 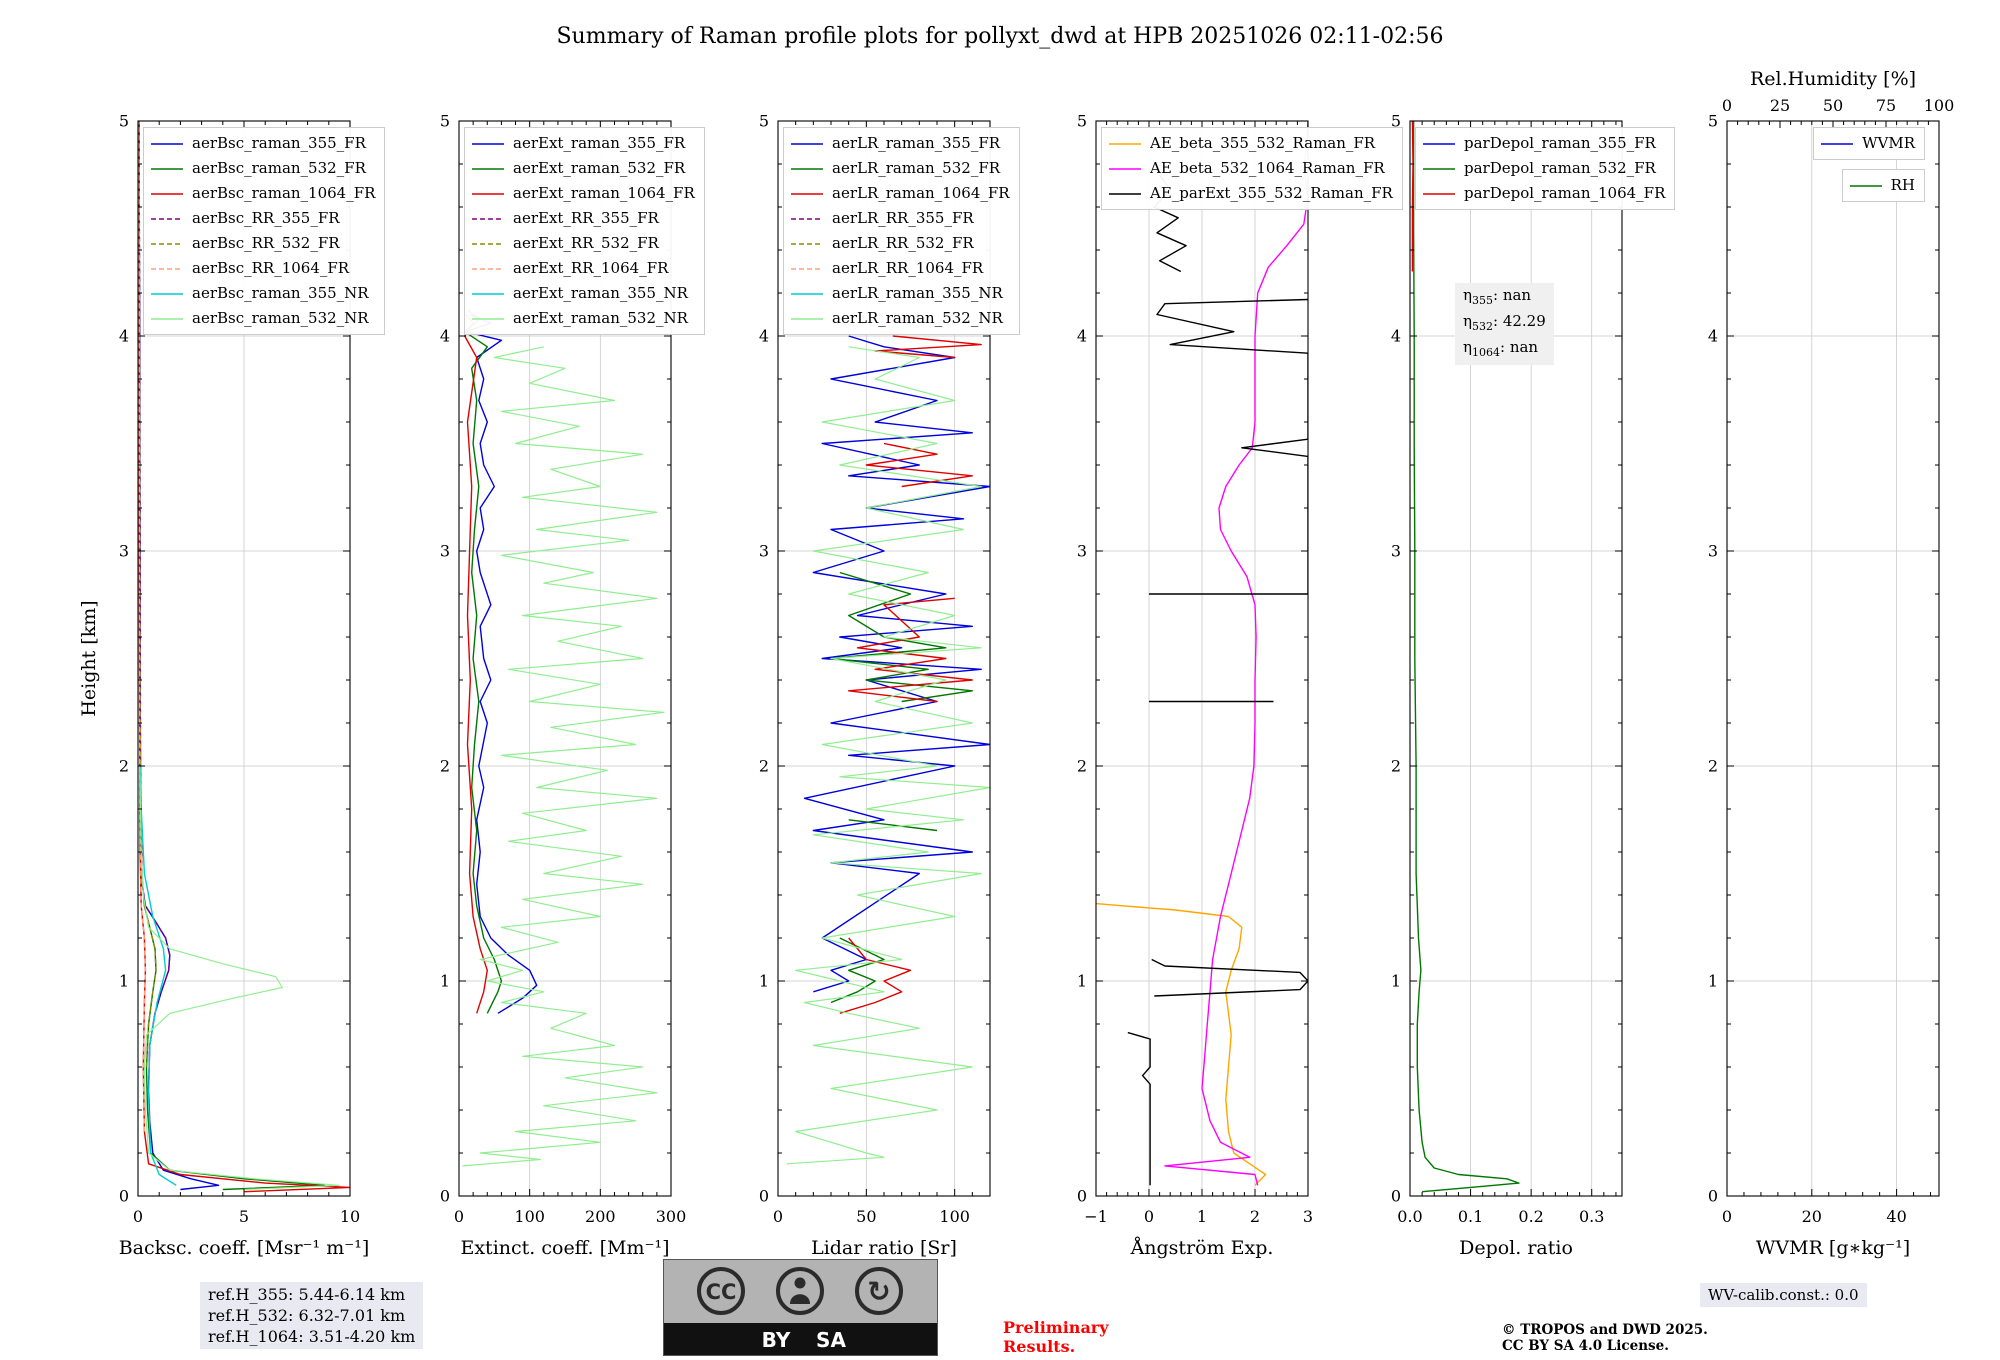 I want to click on legend-label: WVMR, so click(x=1888, y=143).